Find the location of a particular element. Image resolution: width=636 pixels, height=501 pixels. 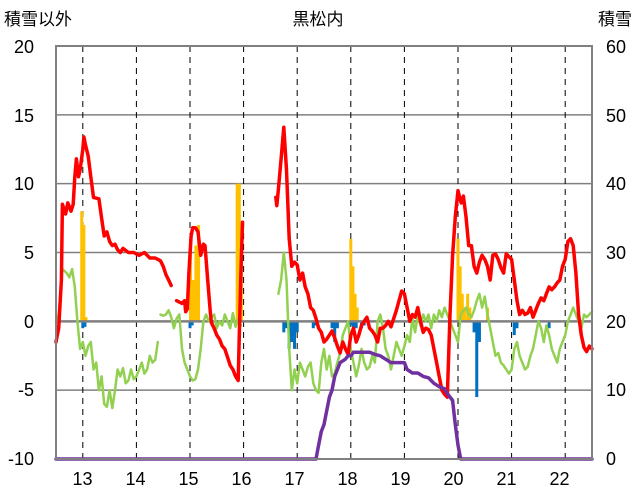

x-tick-label: 13 is located at coordinates (82, 479).